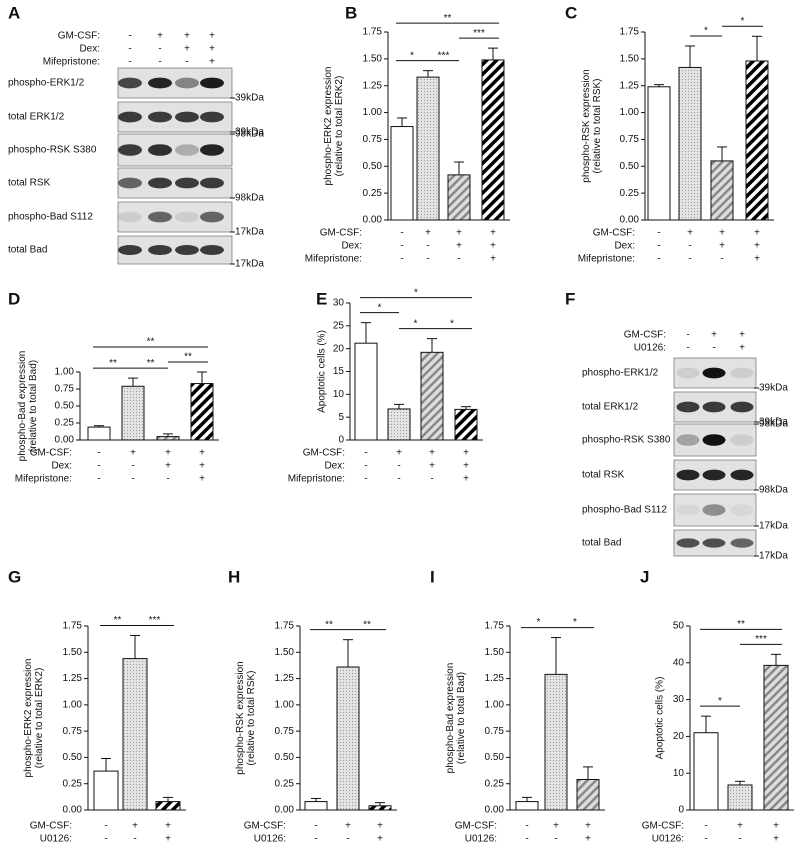 The image size is (800, 848). Describe the element at coordinates (668, 839) in the screenshot. I see `condition-label: U0126:` at that location.